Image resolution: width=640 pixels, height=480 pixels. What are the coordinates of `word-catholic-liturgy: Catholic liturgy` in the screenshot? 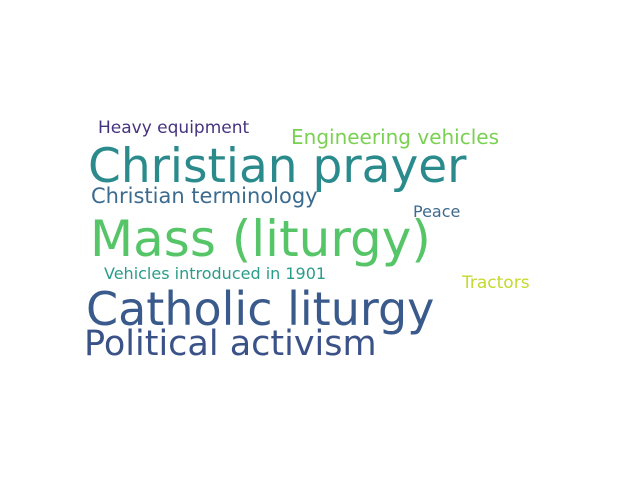 It's located at (260, 309).